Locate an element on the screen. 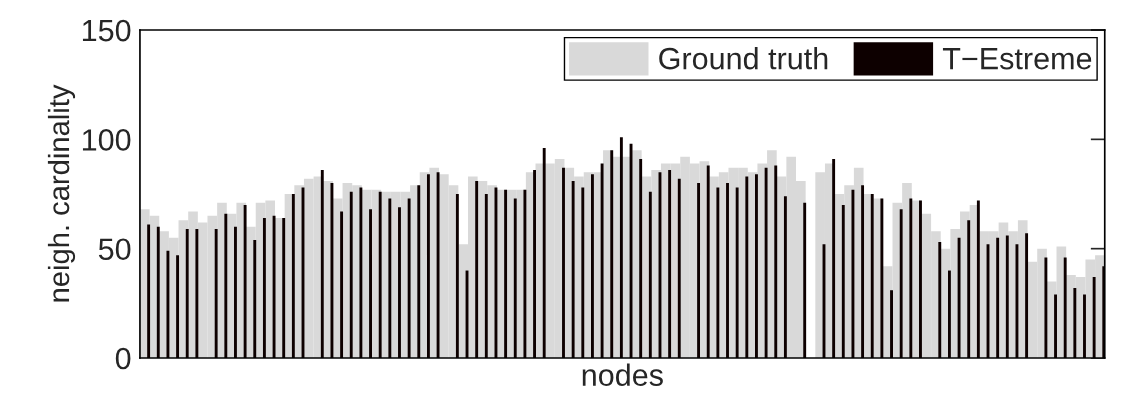 The width and height of the screenshot is (1125, 417). legend-label: Ground truth is located at coordinates (743, 58).